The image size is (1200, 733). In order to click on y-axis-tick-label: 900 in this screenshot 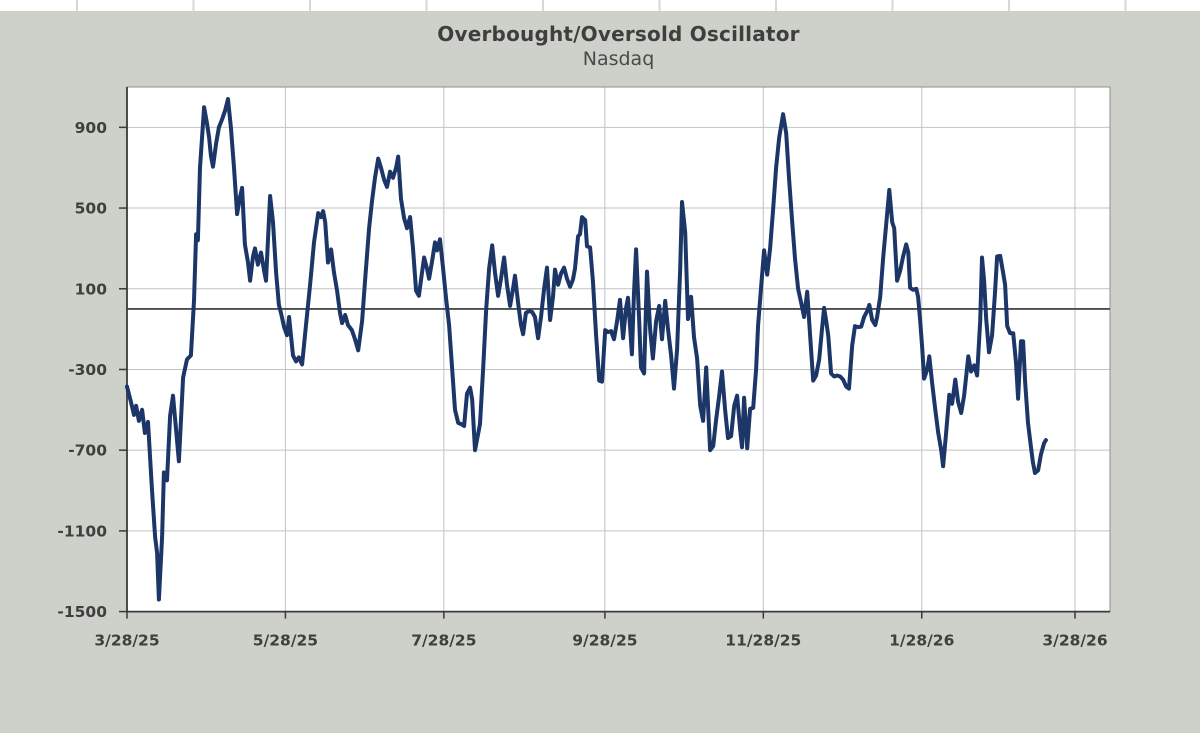, I will do `click(91, 128)`.